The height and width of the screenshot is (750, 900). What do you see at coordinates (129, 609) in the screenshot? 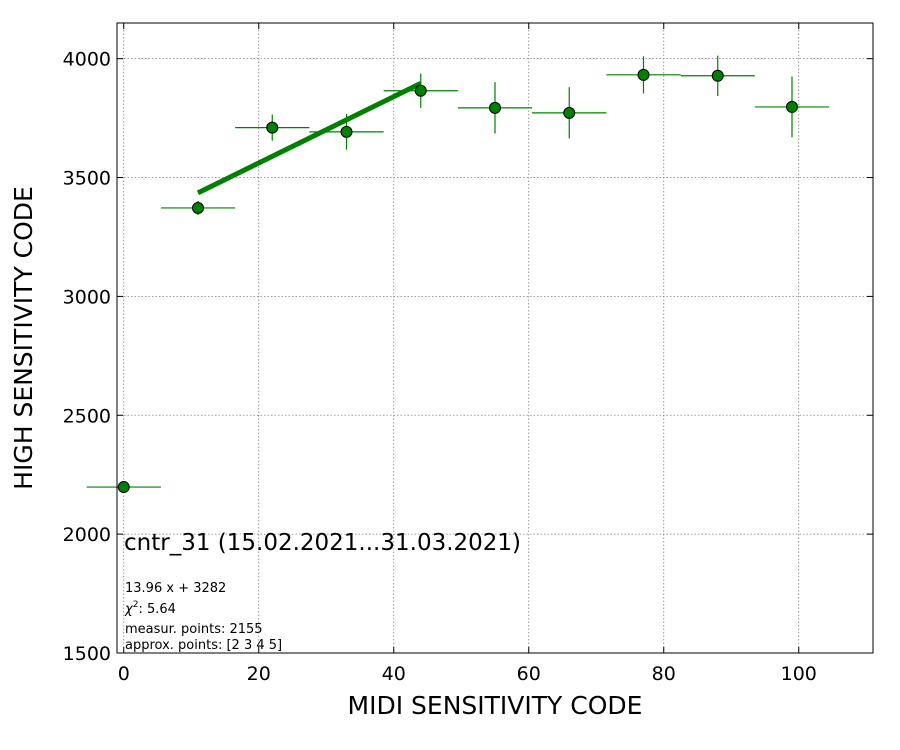
I see `chi-symbol: χ` at bounding box center [129, 609].